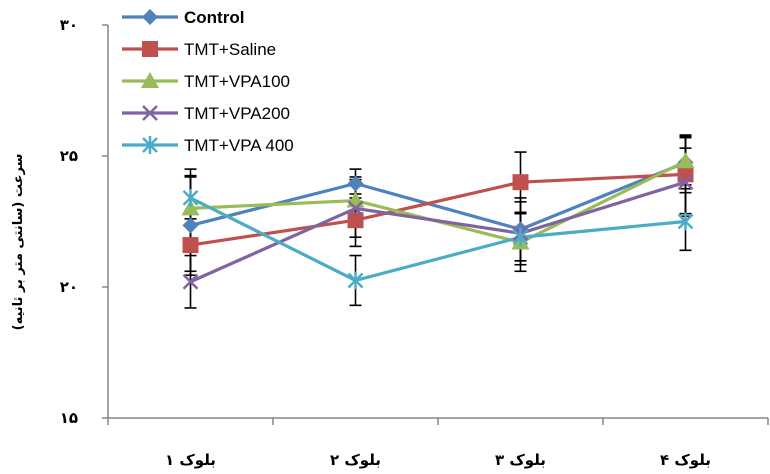  What do you see at coordinates (237, 81) in the screenshot?
I see `legend-label: TMT+VPA100` at bounding box center [237, 81].